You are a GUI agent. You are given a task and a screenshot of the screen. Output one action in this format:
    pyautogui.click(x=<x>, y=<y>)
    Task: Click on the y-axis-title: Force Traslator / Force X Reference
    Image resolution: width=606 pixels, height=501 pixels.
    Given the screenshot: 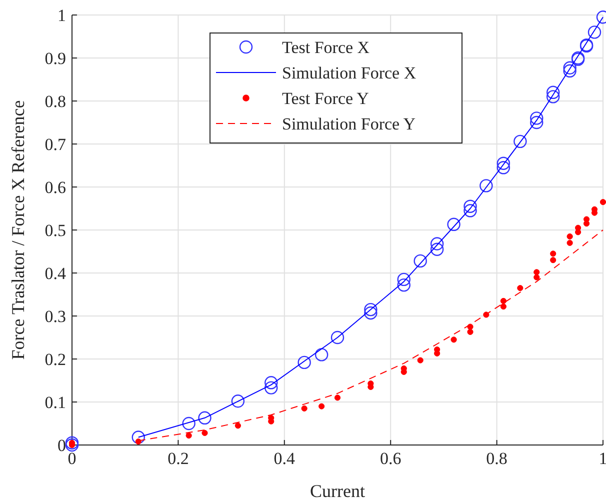 What is the action you would take?
    pyautogui.click(x=18, y=230)
    